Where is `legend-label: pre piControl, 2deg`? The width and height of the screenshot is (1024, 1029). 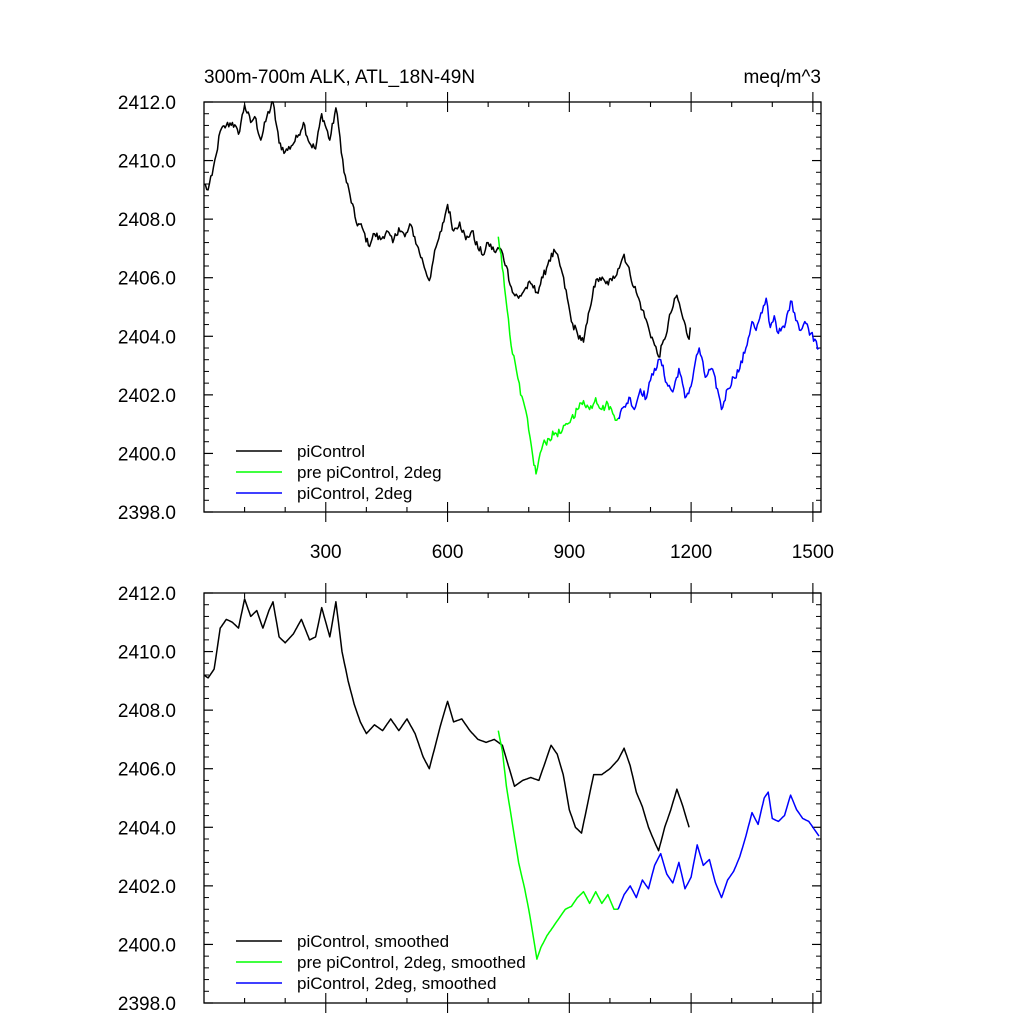 legend-label: pre piControl, 2deg is located at coordinates (369, 472).